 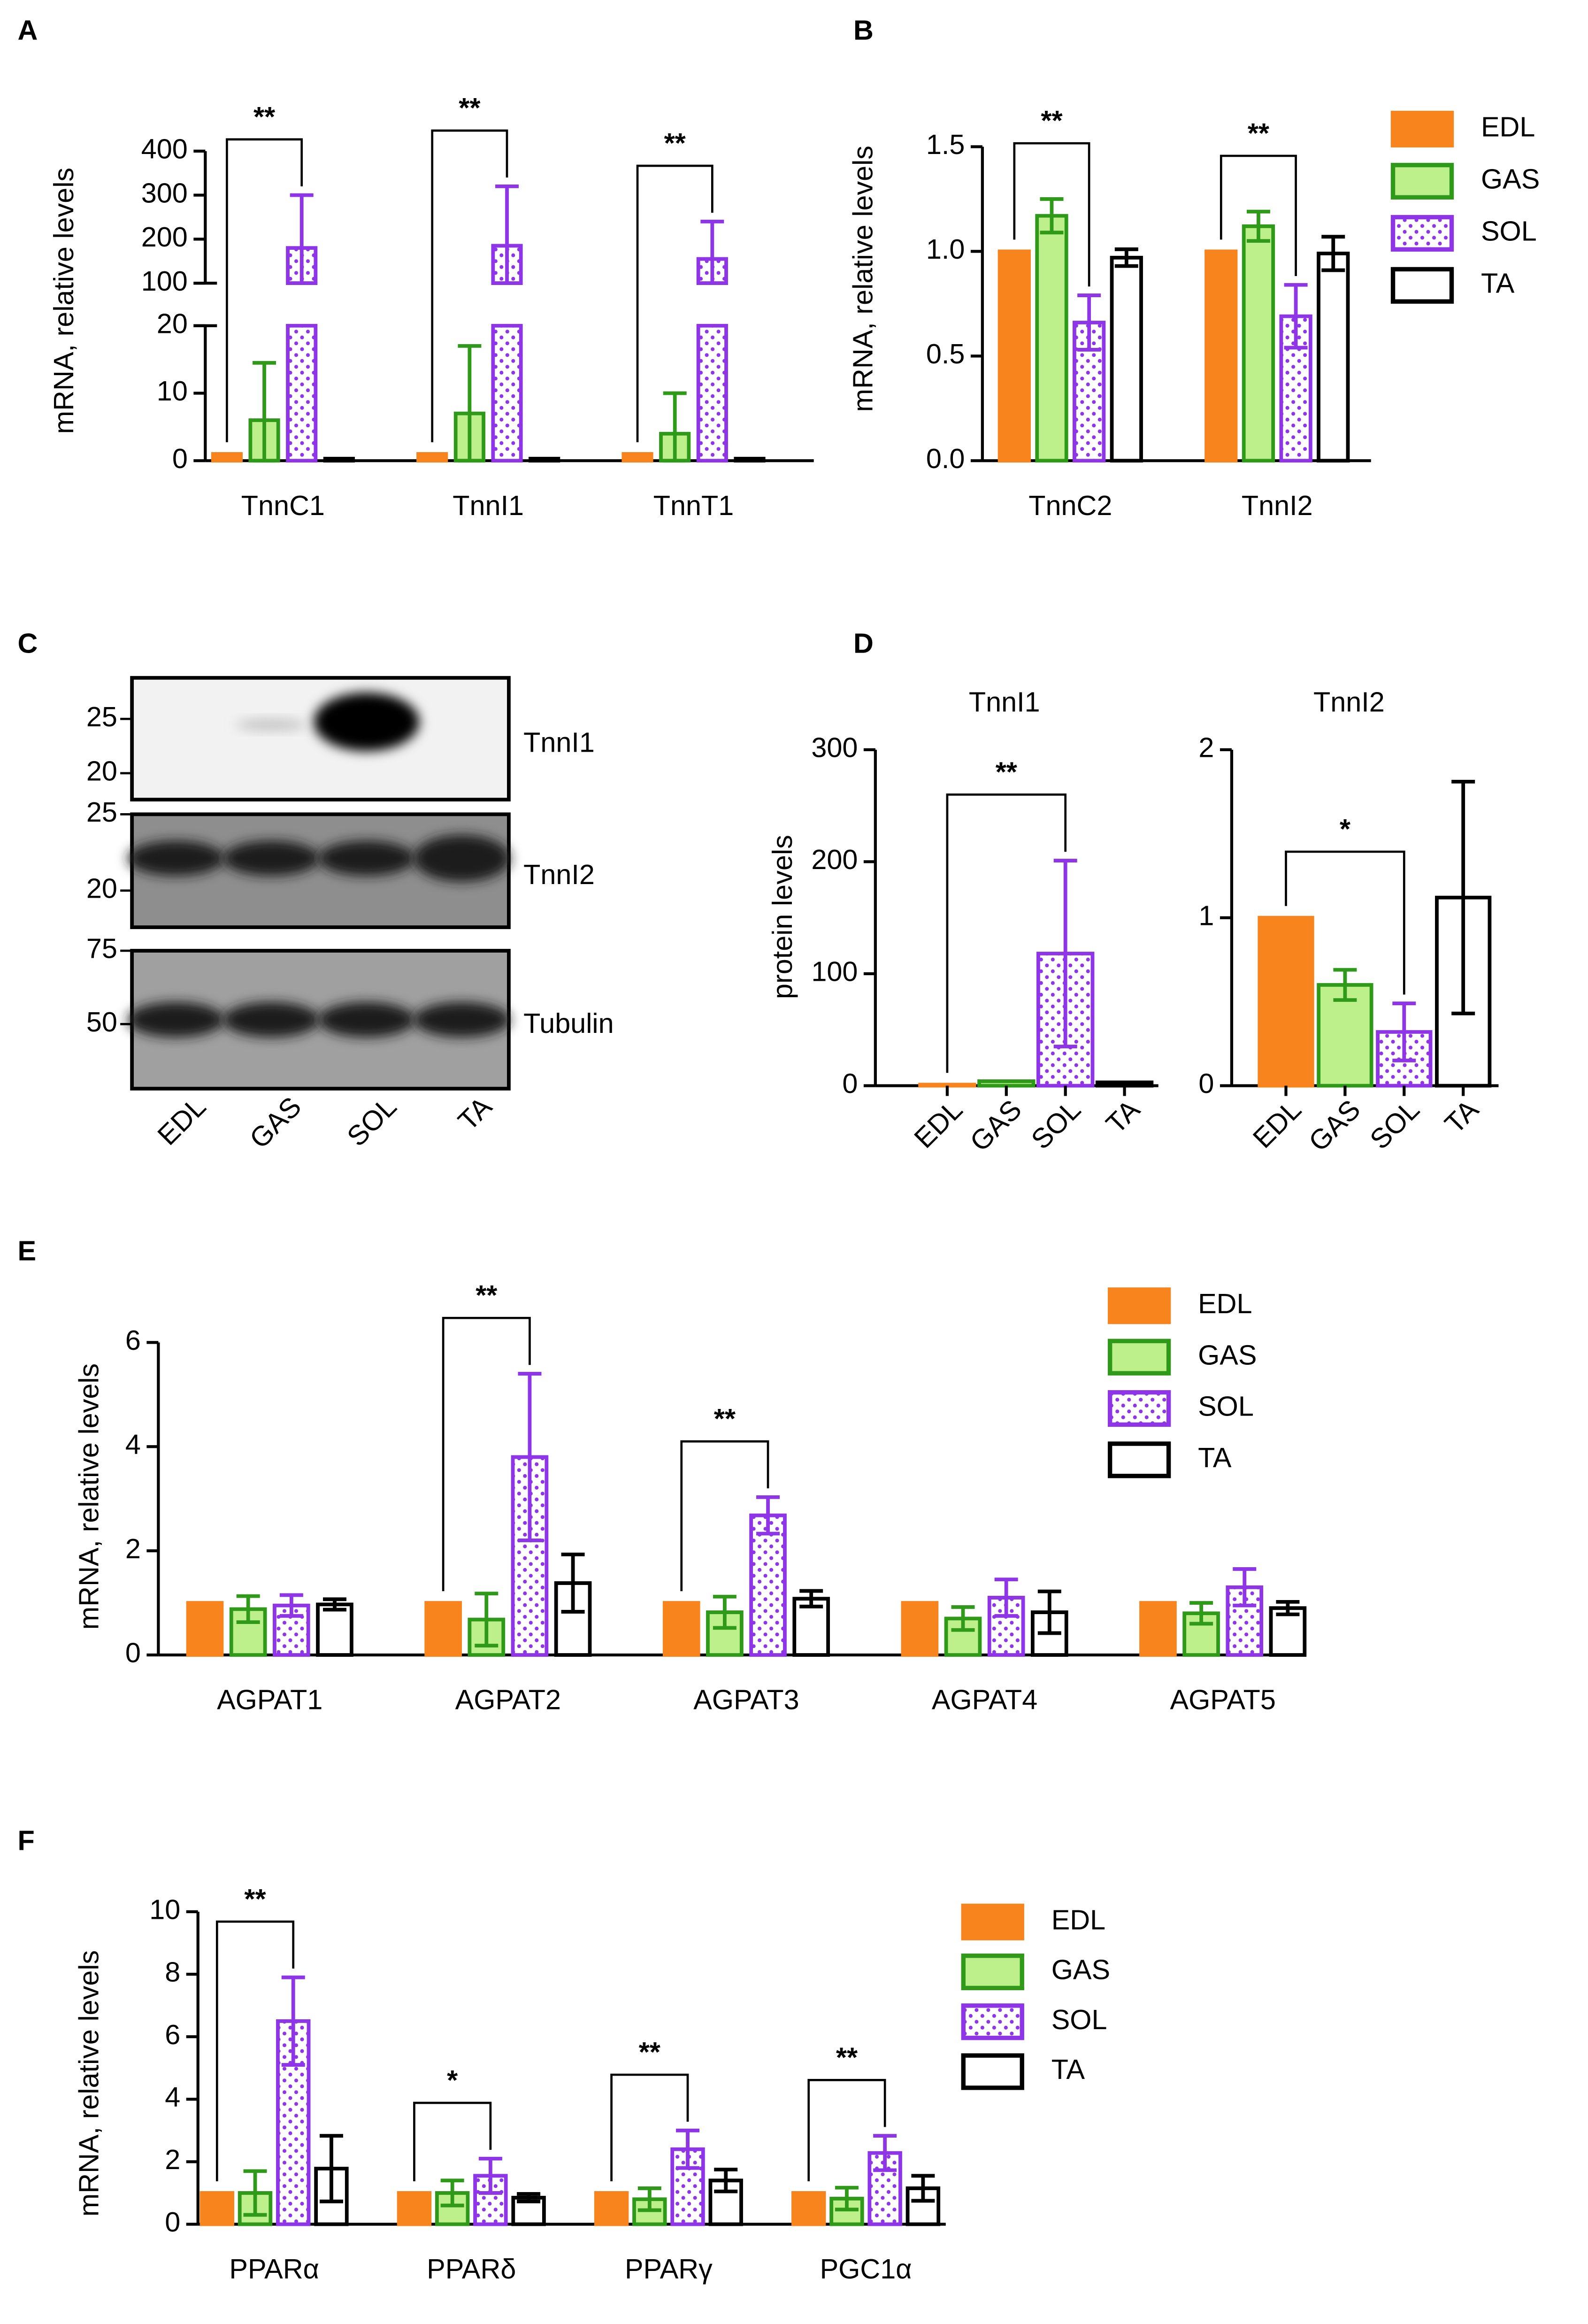 I want to click on y-tick-label: 300, so click(x=834, y=747).